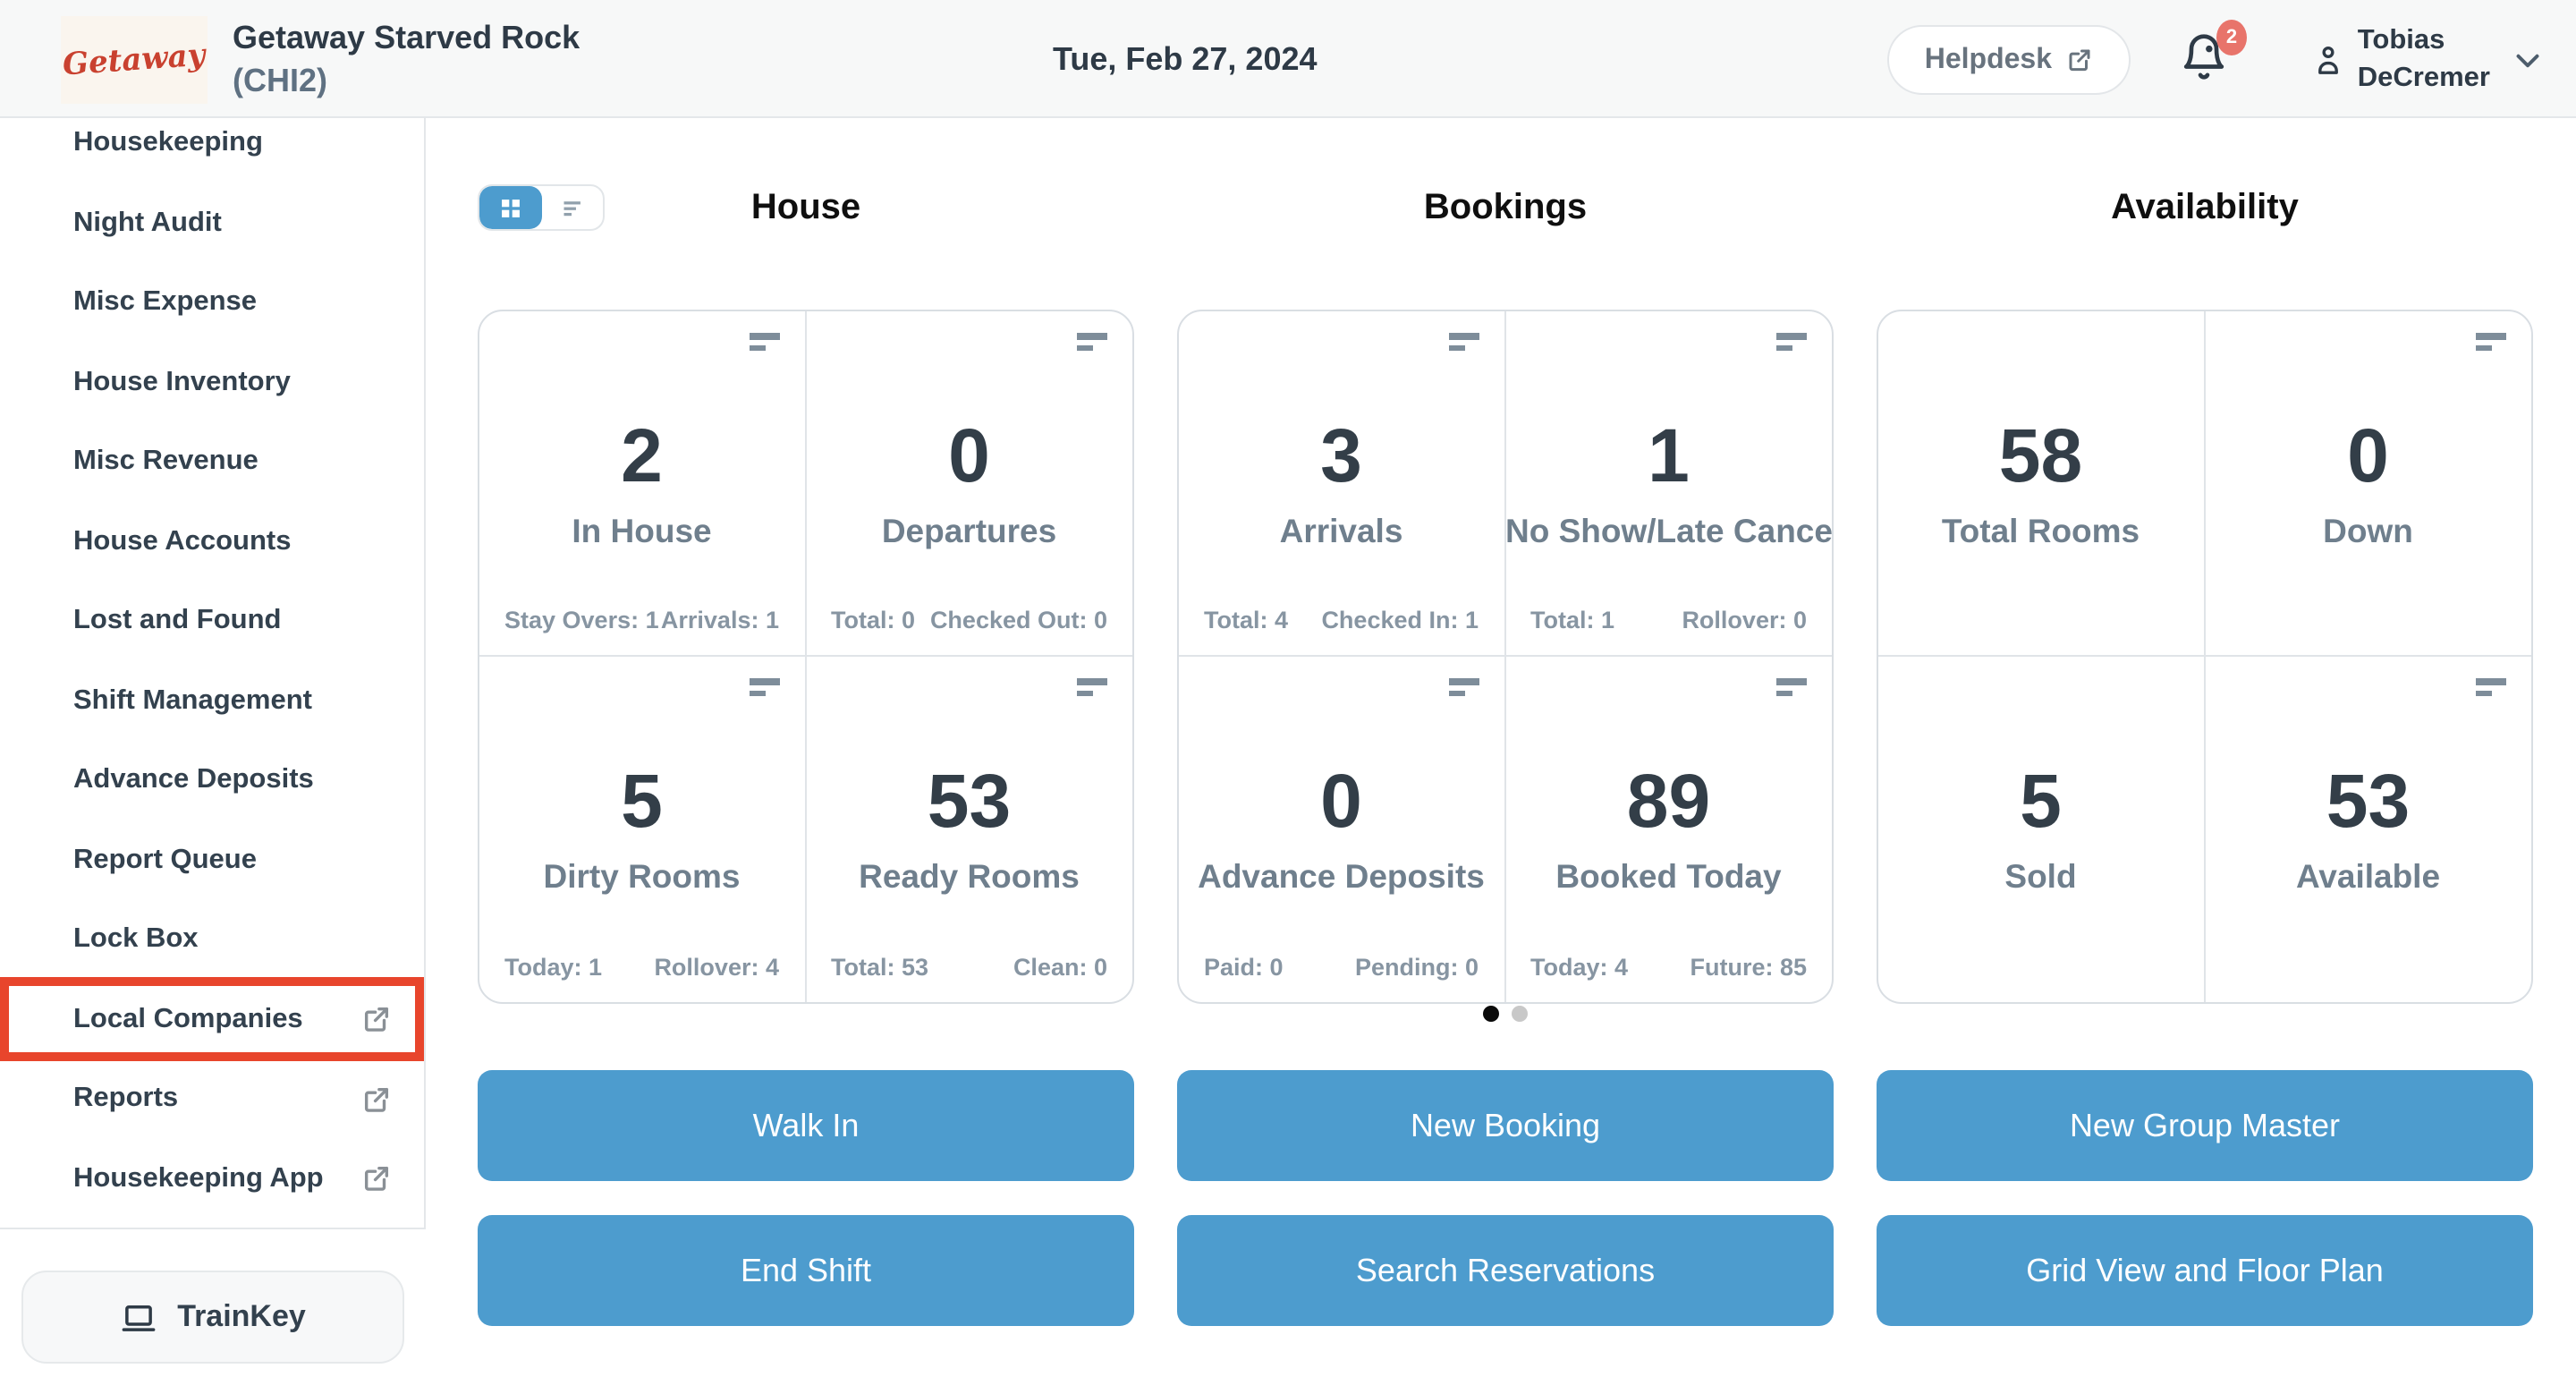  I want to click on brand-logo: Getaway, so click(134, 60).